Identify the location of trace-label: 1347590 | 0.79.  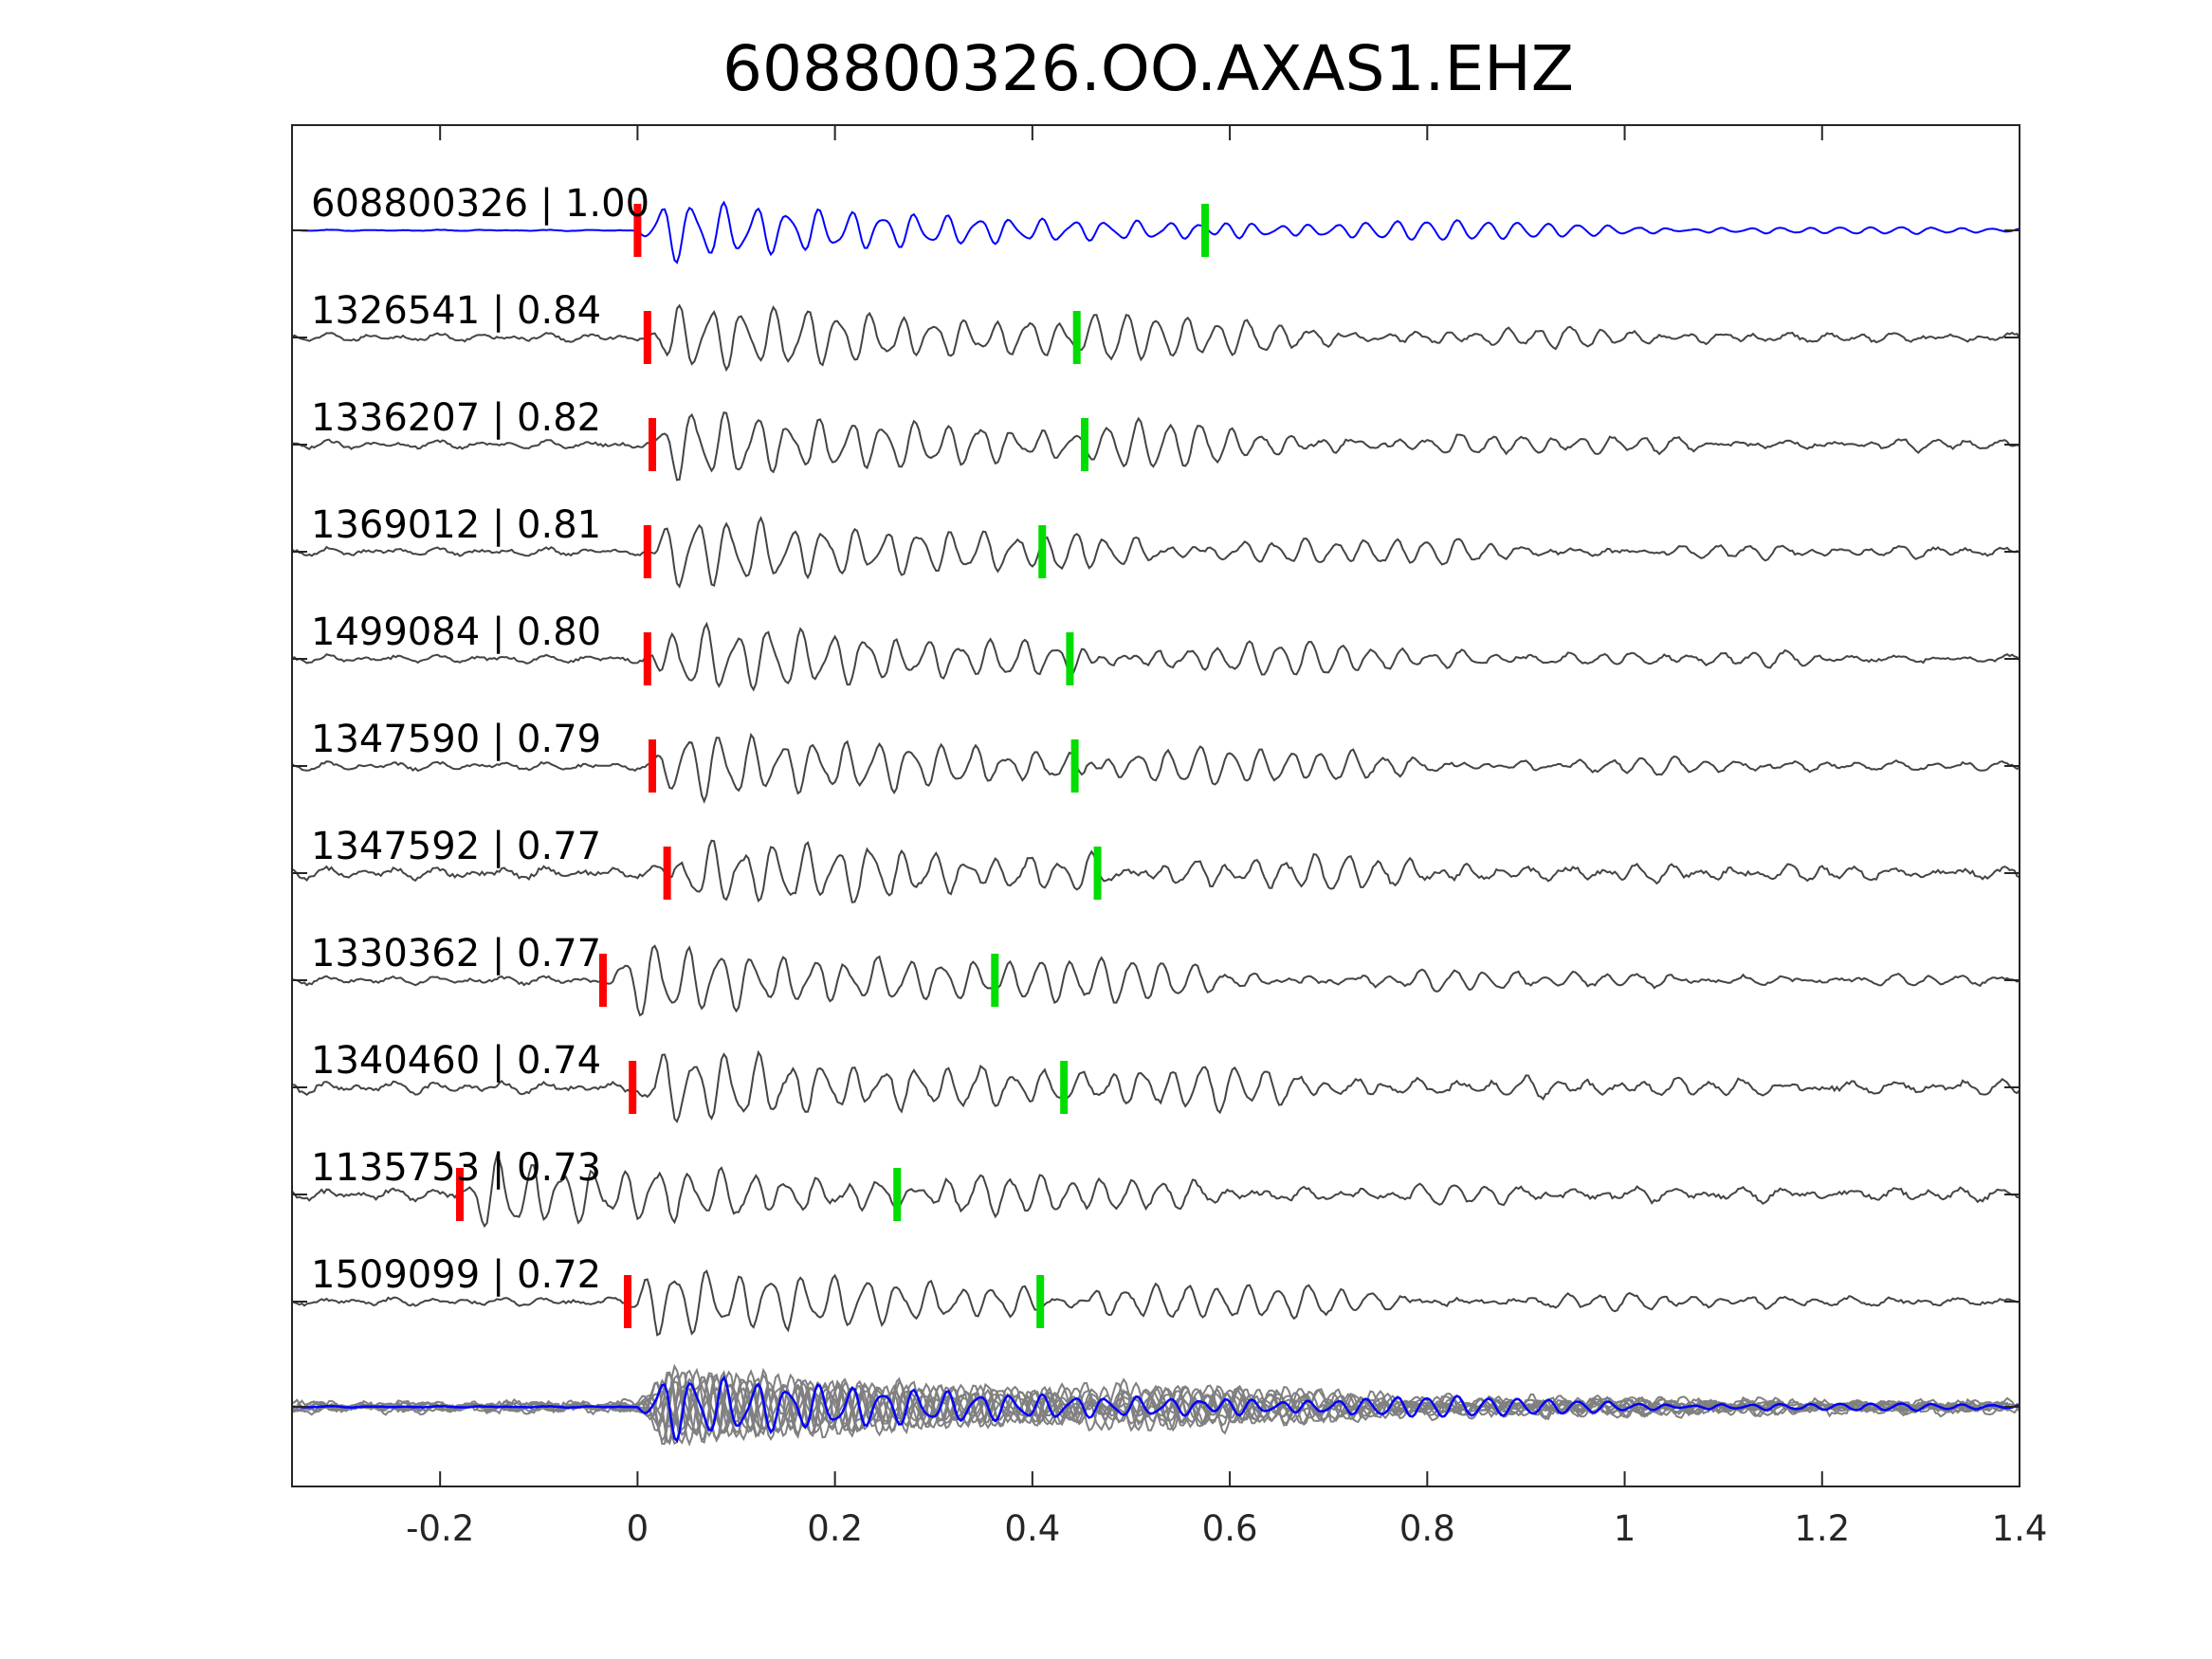
(456, 739).